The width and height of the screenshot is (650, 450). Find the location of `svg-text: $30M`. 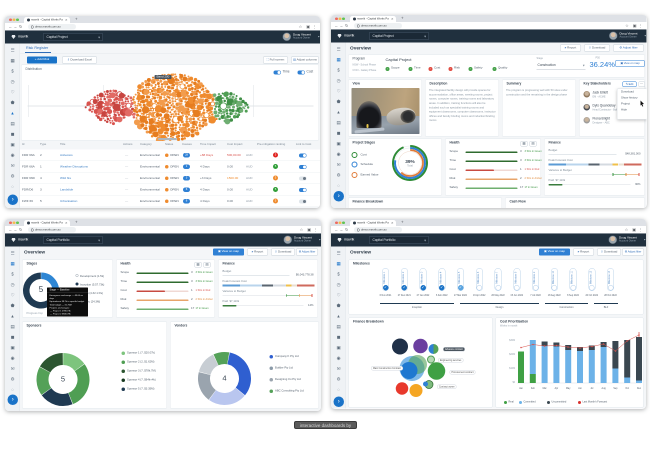

svg-text: $30M is located at coordinates (512, 341).